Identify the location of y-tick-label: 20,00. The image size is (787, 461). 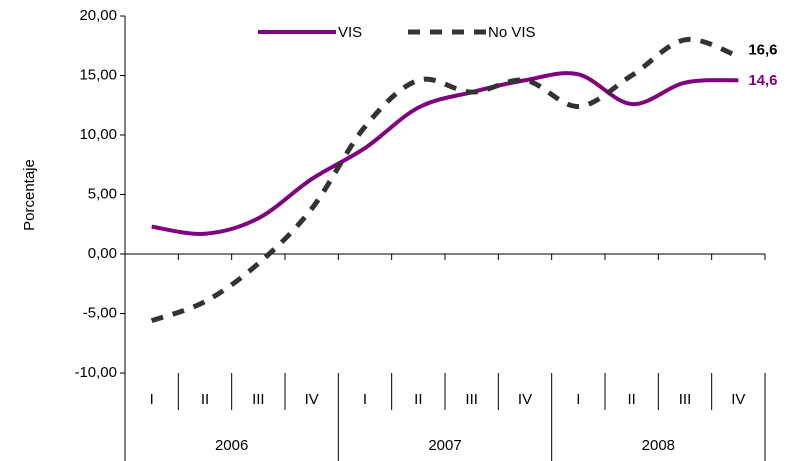
(98, 15).